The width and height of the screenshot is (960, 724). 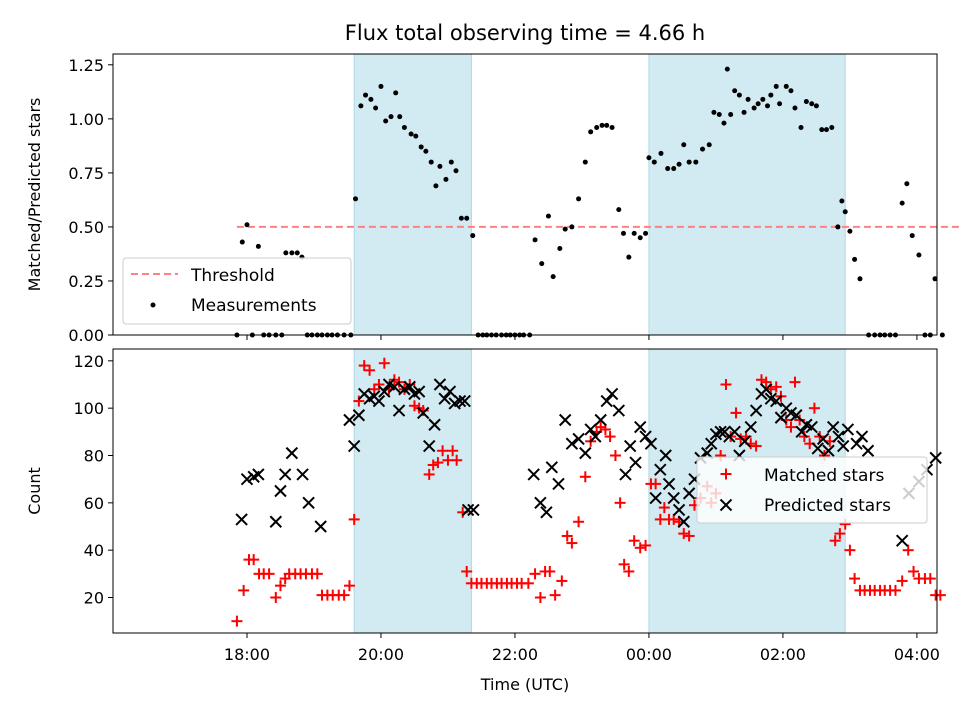 What do you see at coordinates (86, 227) in the screenshot?
I see `y-tick-label: 0.50` at bounding box center [86, 227].